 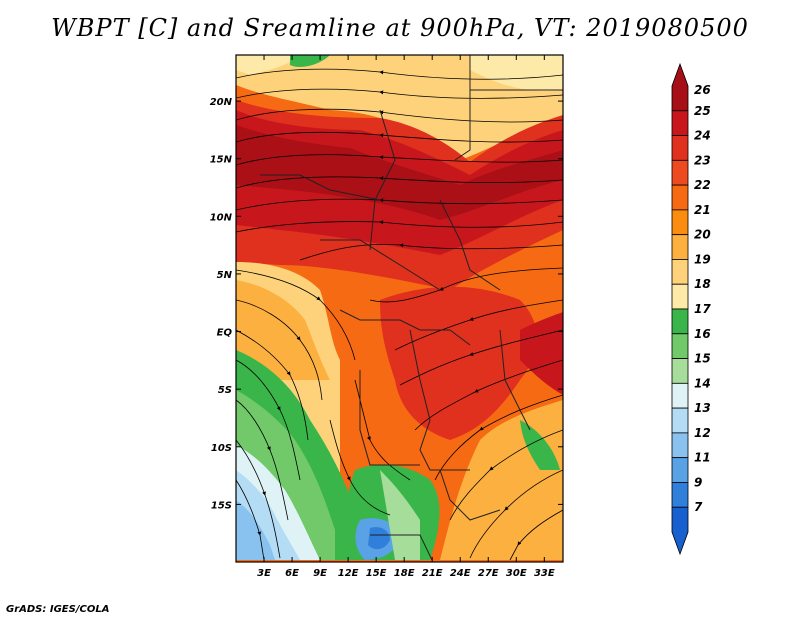 I want to click on lat-tick-label: 15S, so click(x=221, y=505).